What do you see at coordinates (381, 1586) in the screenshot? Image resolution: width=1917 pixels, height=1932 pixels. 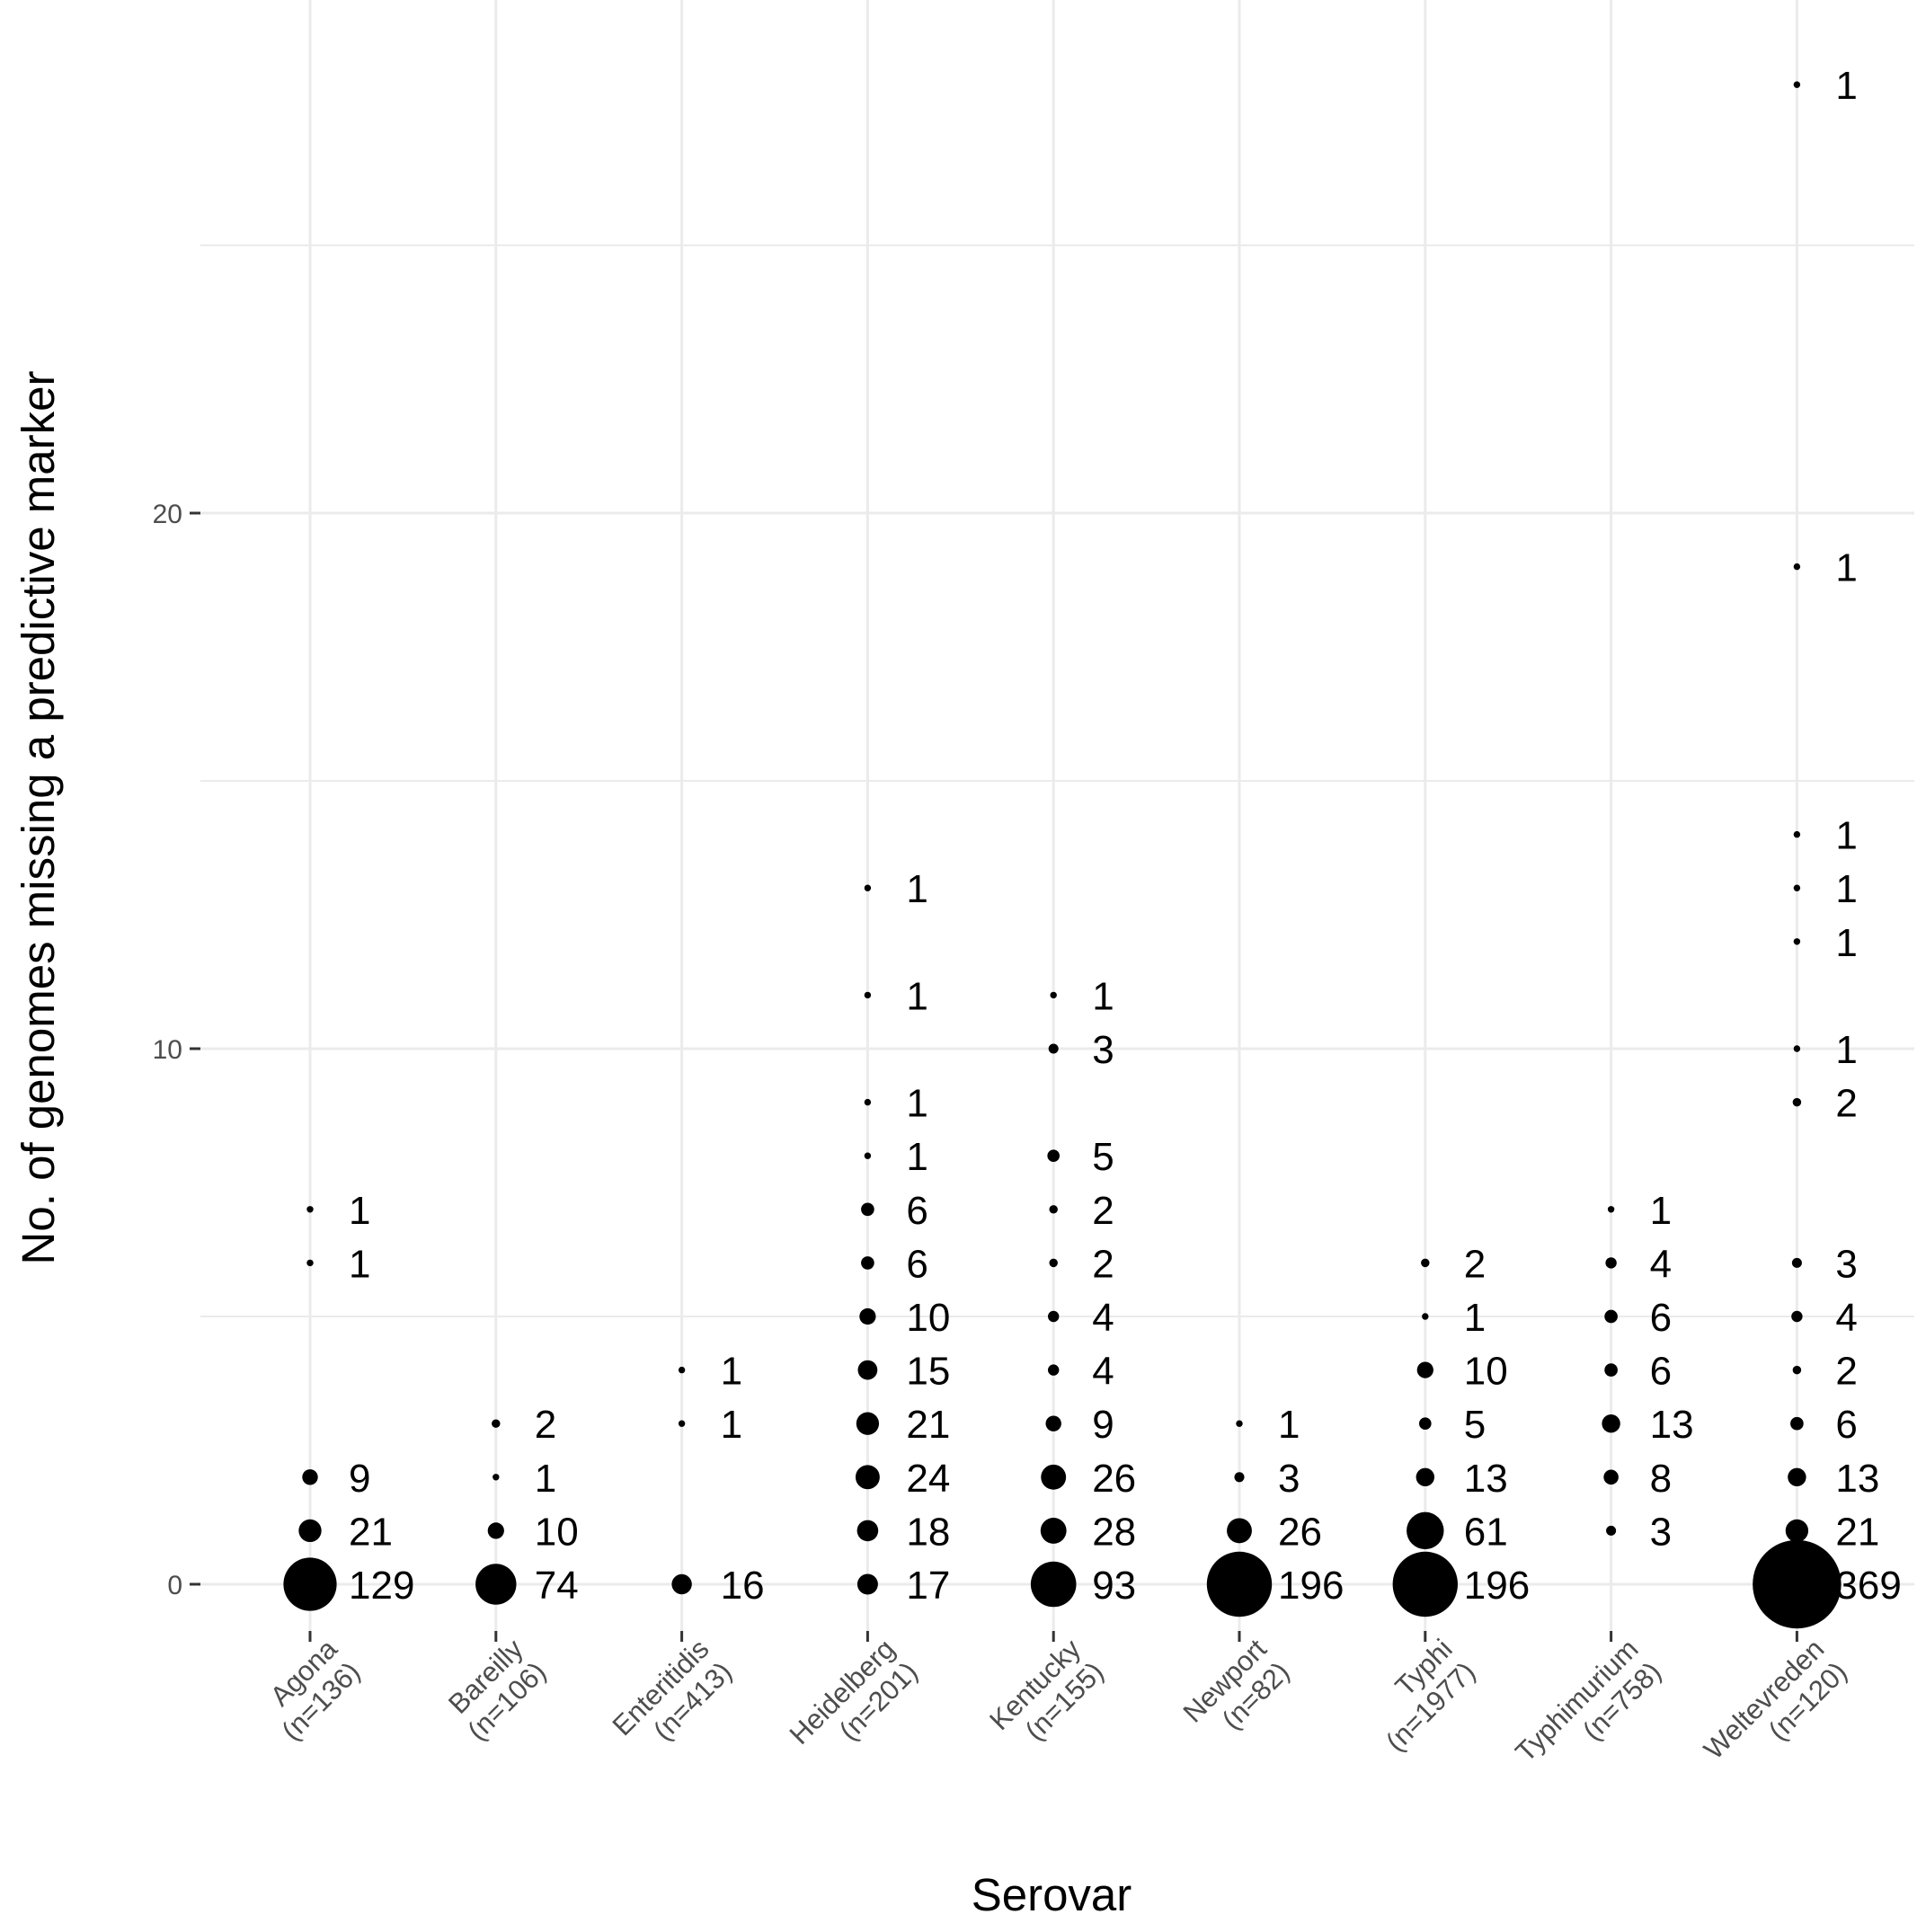 I see `count-label: 129` at bounding box center [381, 1586].